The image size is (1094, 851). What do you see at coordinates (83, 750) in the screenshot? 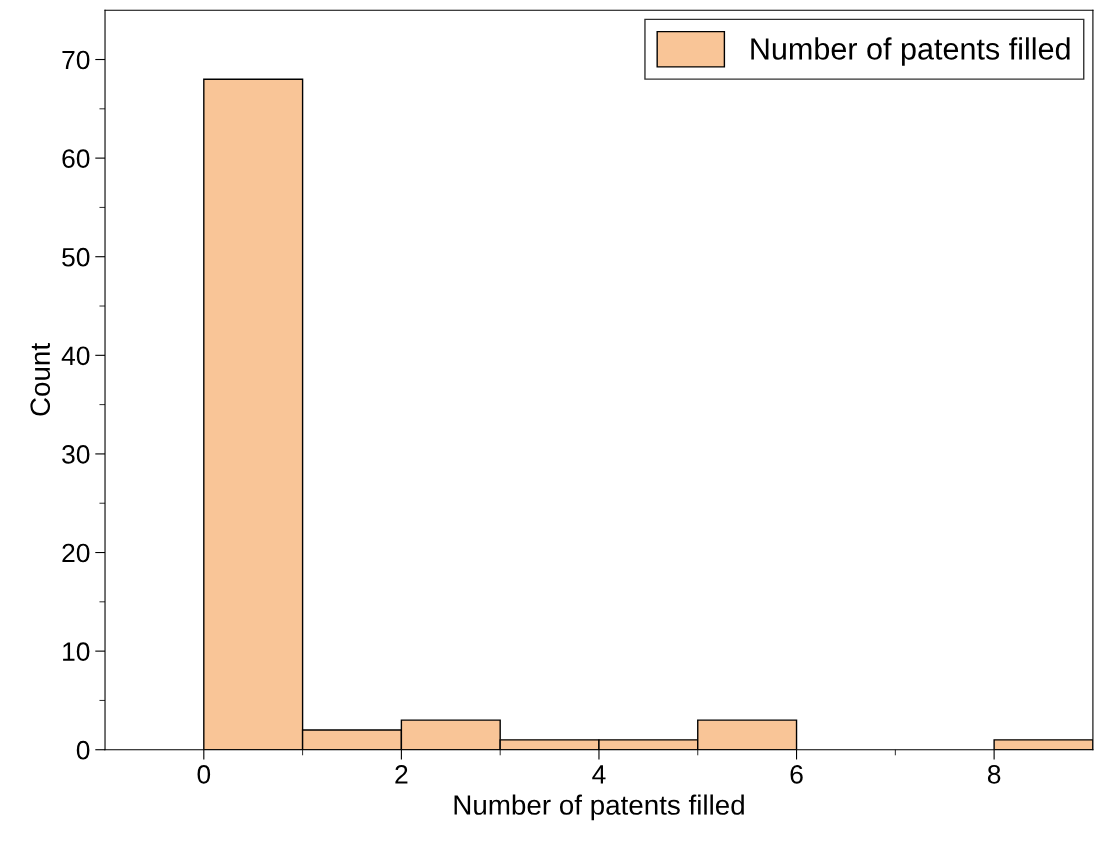
I see `y-tick-label: 0` at bounding box center [83, 750].